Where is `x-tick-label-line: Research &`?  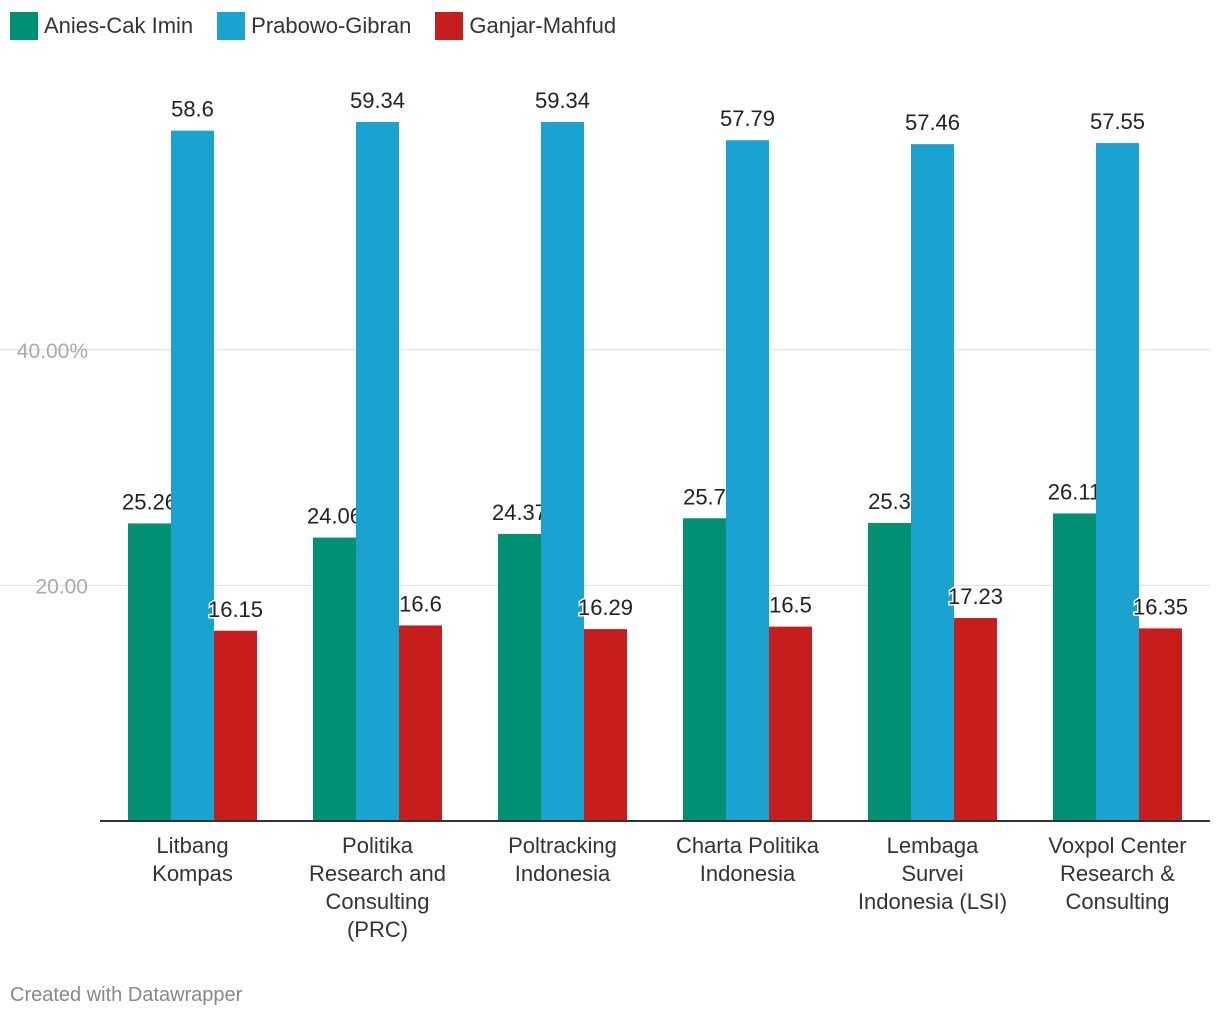 x-tick-label-line: Research & is located at coordinates (1117, 873).